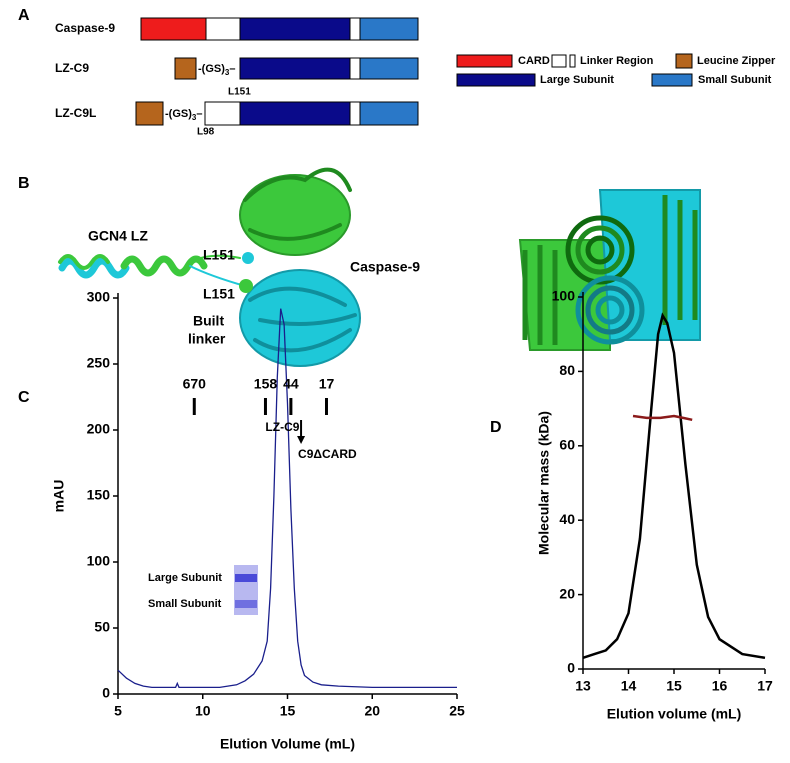  What do you see at coordinates (720, 686) in the screenshot?
I see `x-tick-label: 16` at bounding box center [720, 686].